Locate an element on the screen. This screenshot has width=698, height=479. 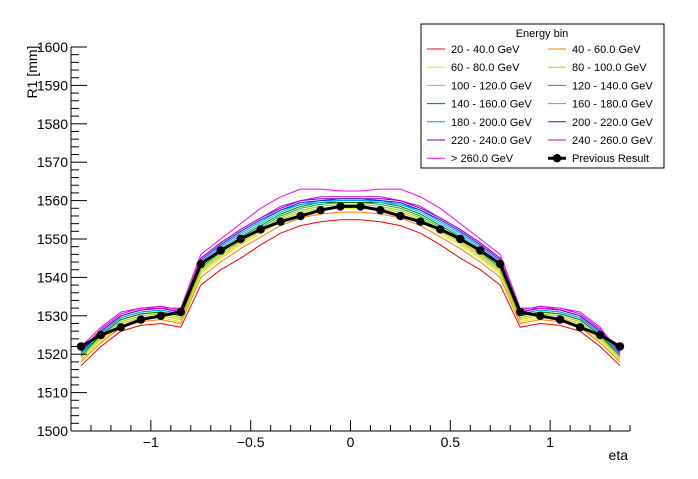
legend-box is located at coordinates (542, 96).